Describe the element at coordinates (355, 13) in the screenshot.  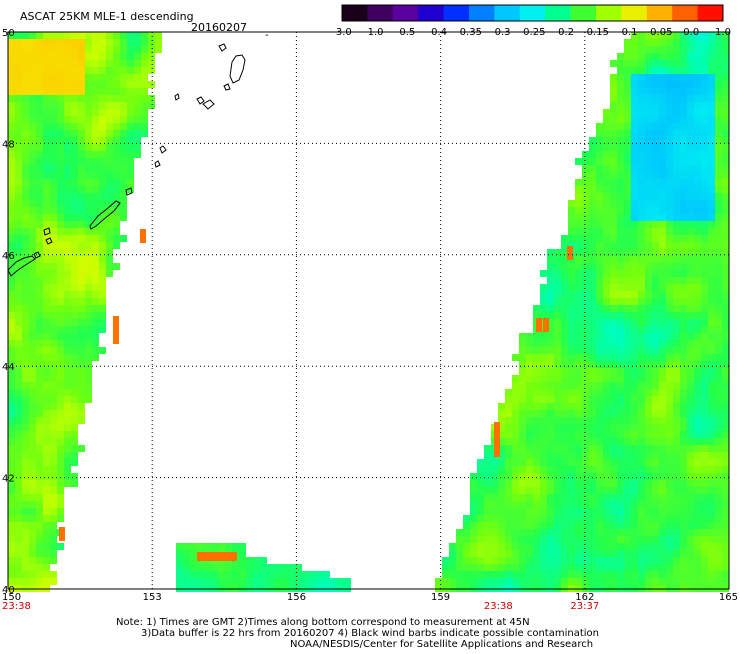
I see `colorbar-swatch` at that location.